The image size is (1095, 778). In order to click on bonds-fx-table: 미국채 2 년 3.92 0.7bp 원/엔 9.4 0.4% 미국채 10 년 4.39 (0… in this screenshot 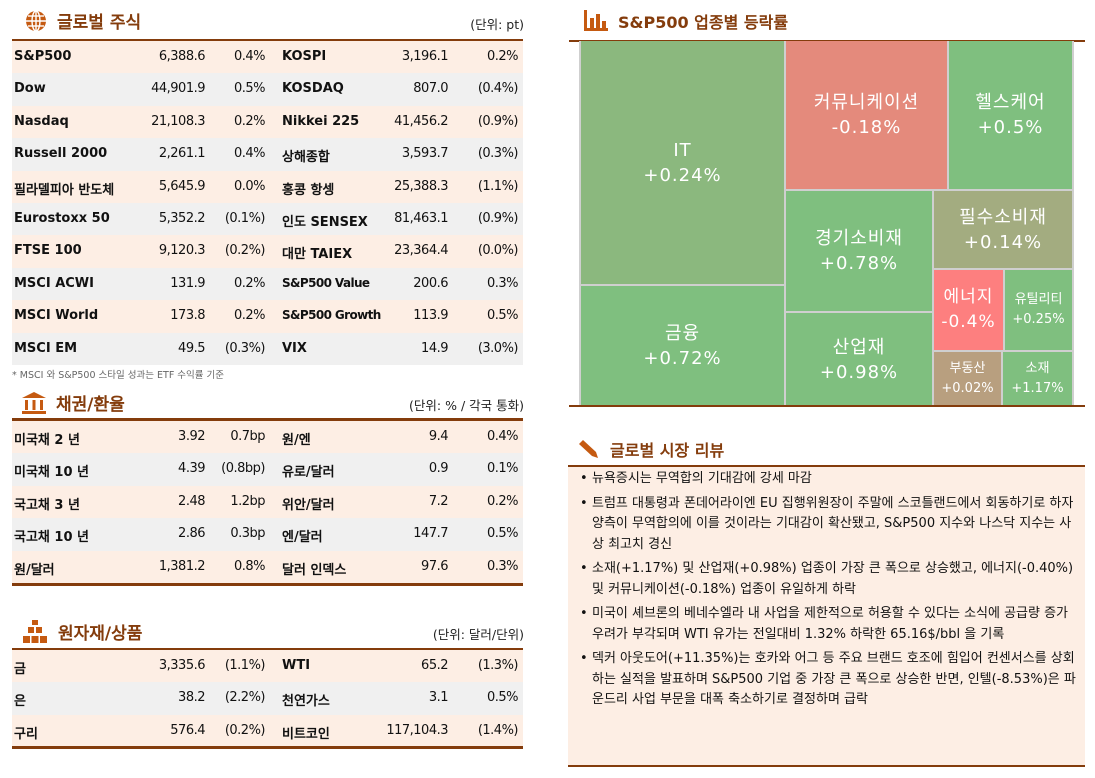, I will do `click(267, 502)`.